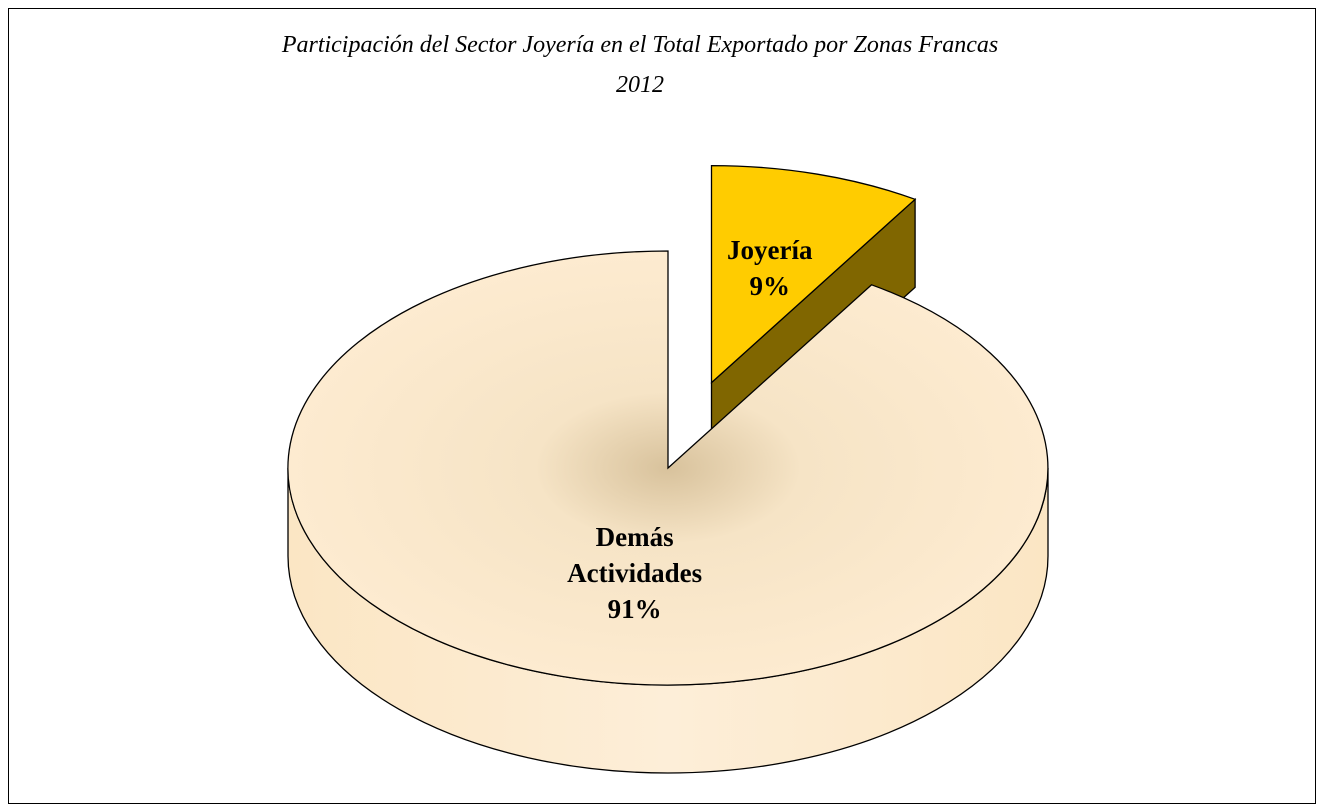  Describe the element at coordinates (770, 285) in the screenshot. I see `label-value: 9%` at that location.